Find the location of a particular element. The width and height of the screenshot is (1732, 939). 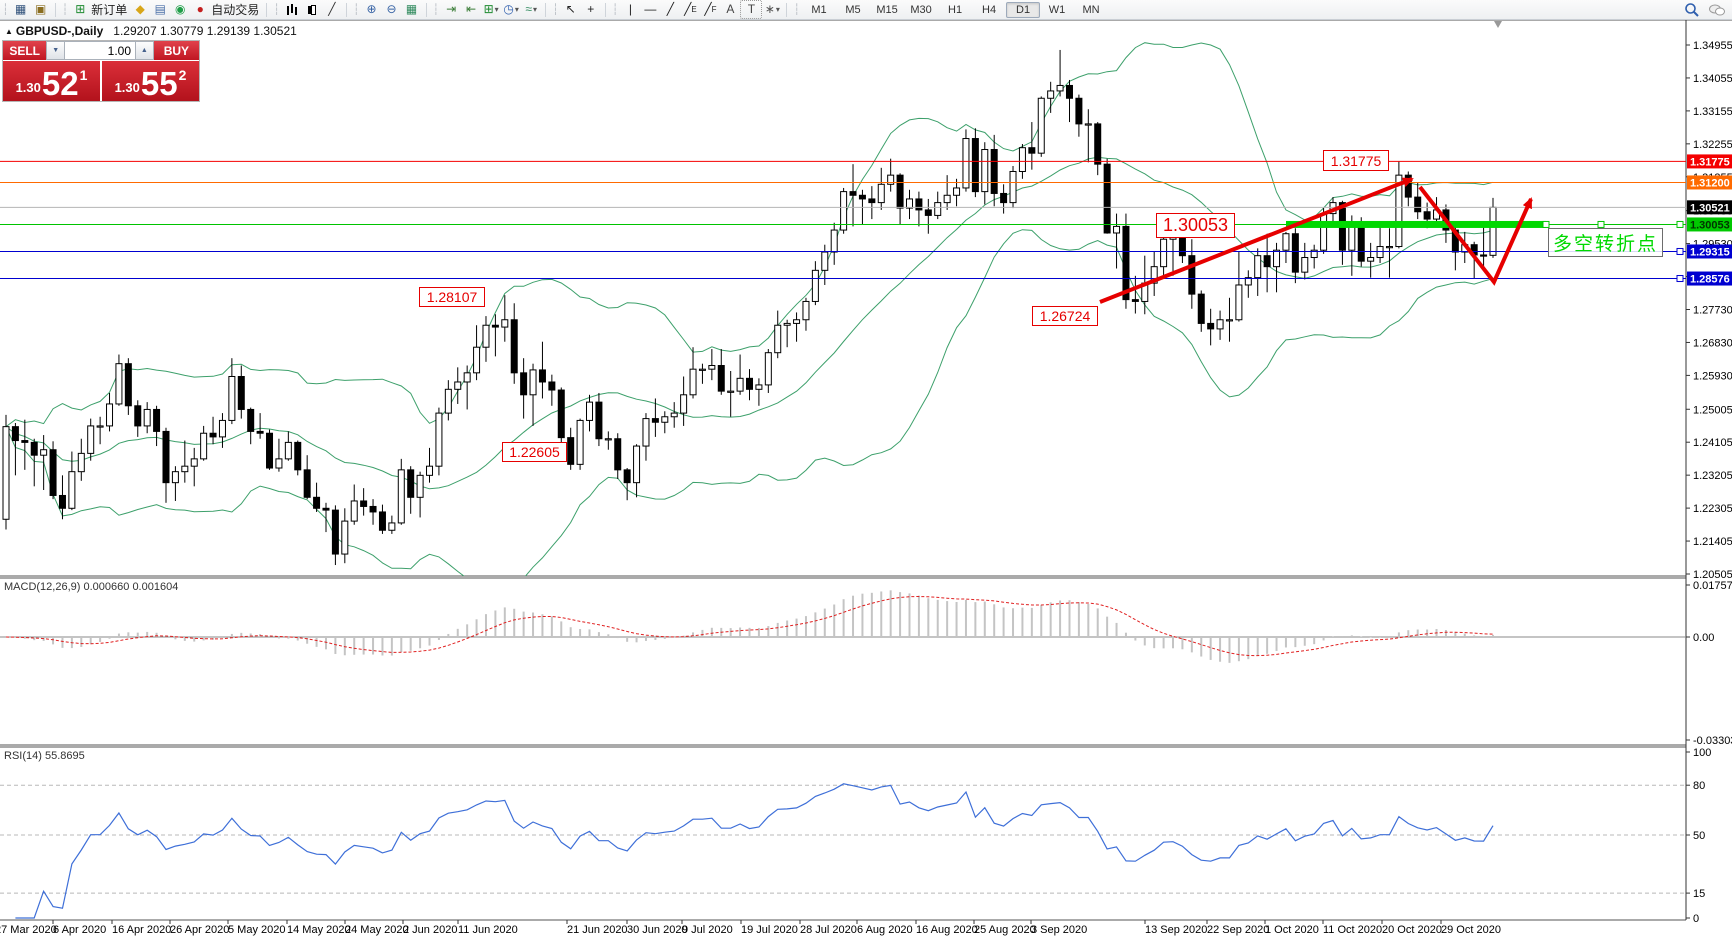

timeframe-h1-button: H1 is located at coordinates (955, 9).